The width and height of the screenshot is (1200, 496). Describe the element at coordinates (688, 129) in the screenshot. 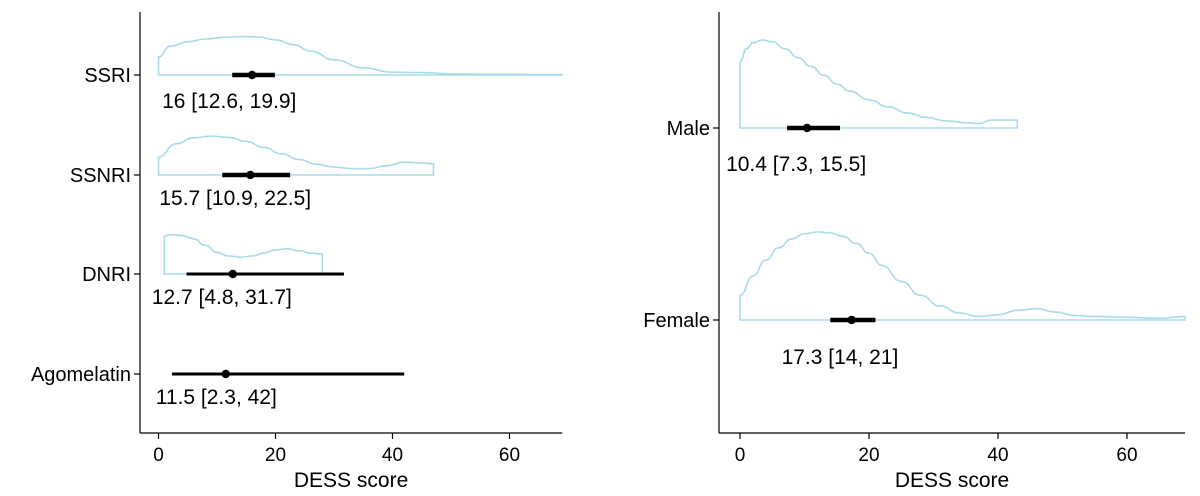

I see `y-tick-label: Male` at that location.